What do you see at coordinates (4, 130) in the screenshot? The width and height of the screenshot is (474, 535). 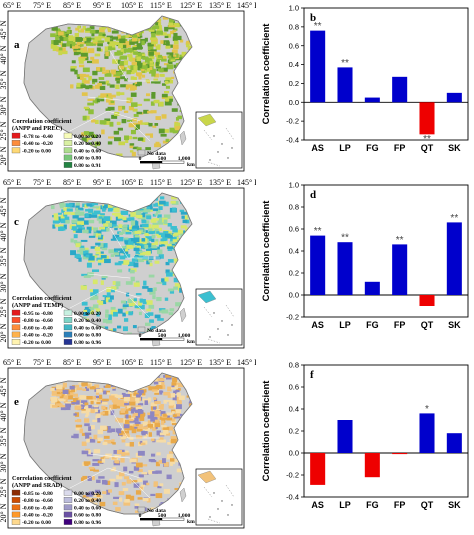 I see `lat-tick-label: 25° N` at bounding box center [4, 130].